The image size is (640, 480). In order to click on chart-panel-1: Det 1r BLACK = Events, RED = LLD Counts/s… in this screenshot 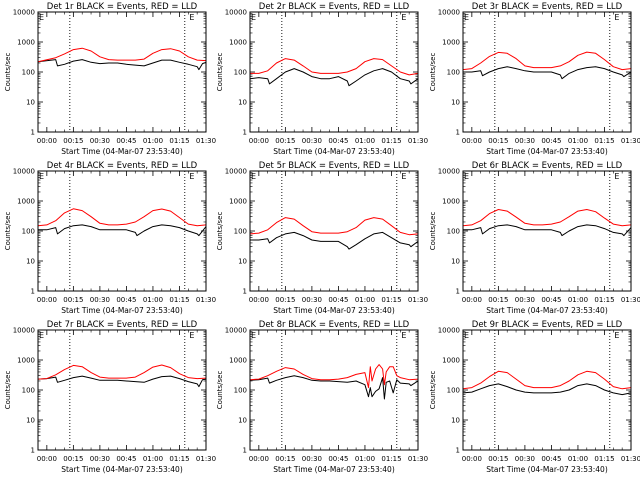, I will do `click(110, 79)`.